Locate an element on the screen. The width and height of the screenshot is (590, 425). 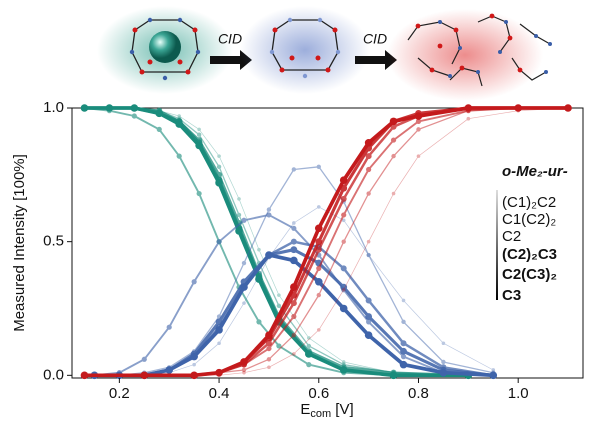
legend-entry: (C2)₂C3 is located at coordinates (529, 254).